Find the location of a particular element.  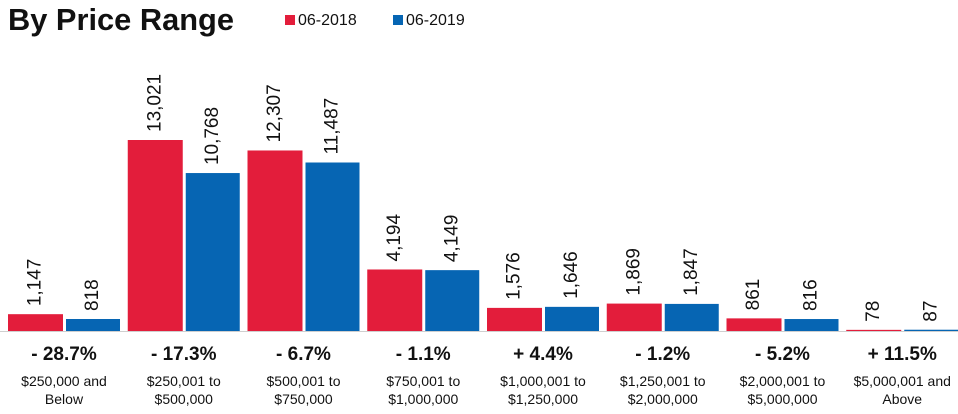

change-label: - 5.2% is located at coordinates (782, 354).